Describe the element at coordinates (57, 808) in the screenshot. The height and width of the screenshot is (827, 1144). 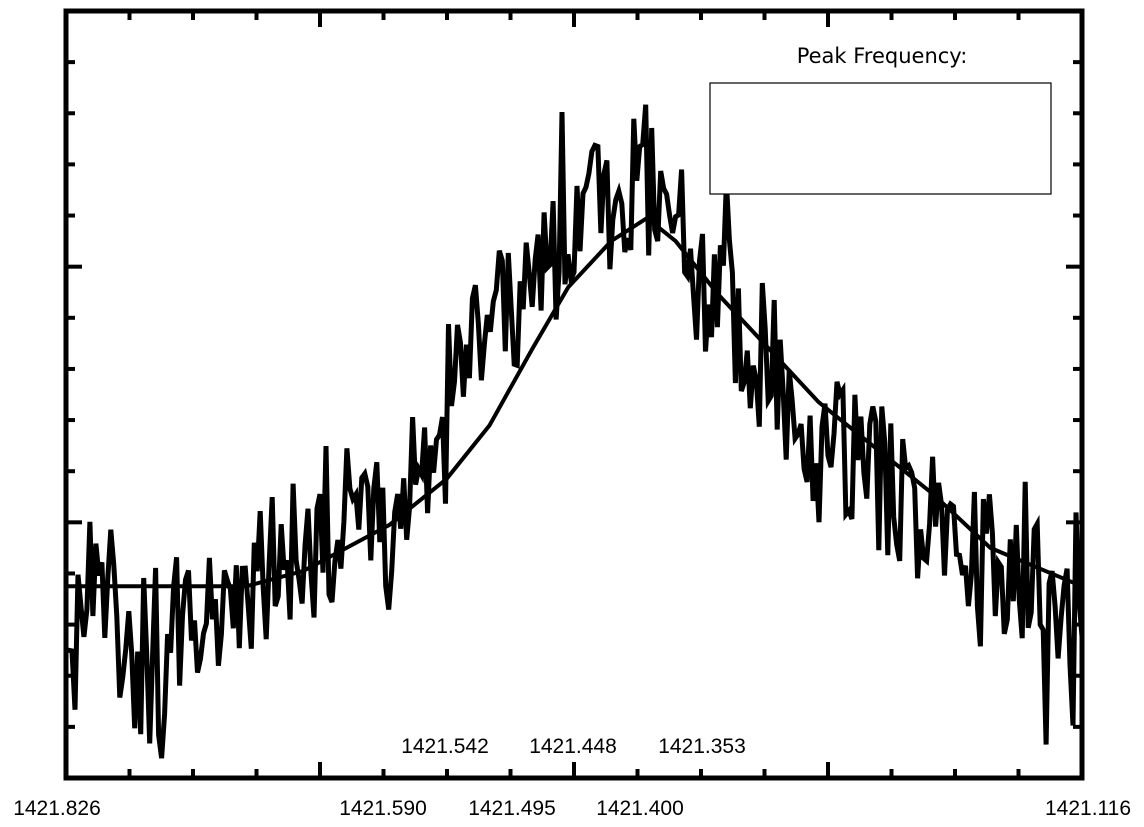
I see `tick-label-1421-826: 1421.826` at that location.